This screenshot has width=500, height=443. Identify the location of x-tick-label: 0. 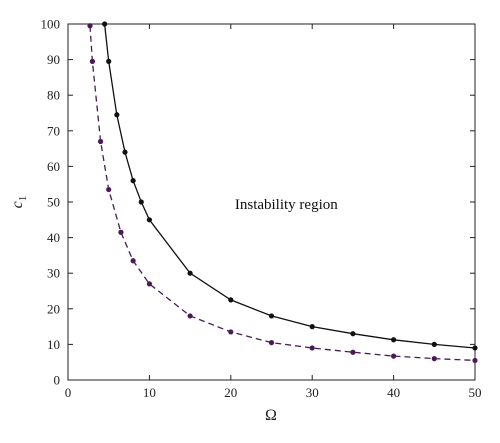
(68, 392).